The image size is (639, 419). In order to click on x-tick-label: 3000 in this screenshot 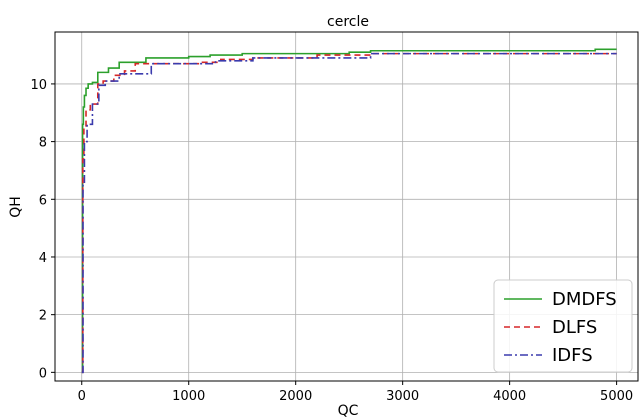, I will do `click(402, 396)`.